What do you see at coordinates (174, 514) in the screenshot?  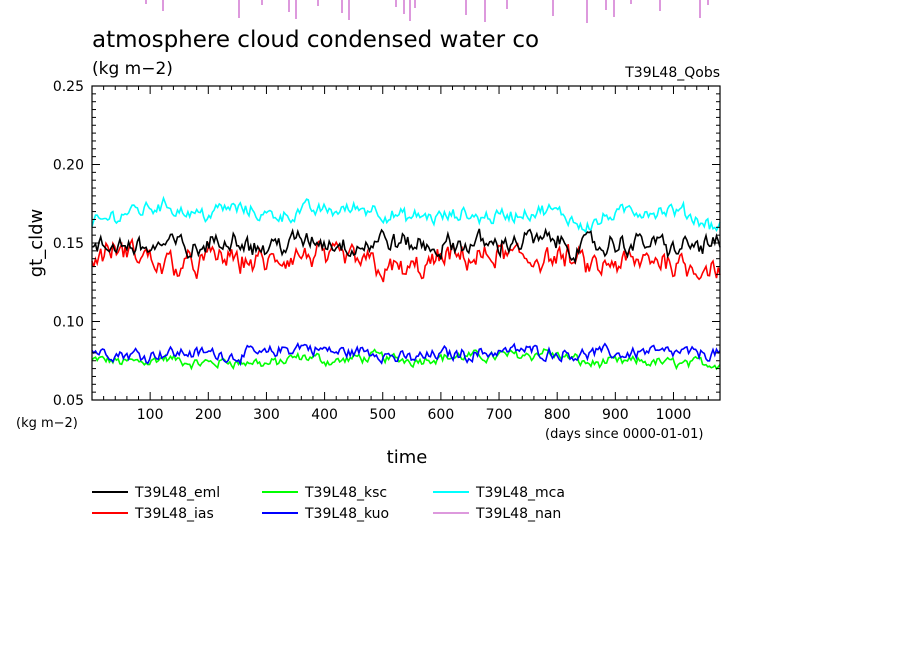 I see `legend-label: T39L48_ias` at bounding box center [174, 514].